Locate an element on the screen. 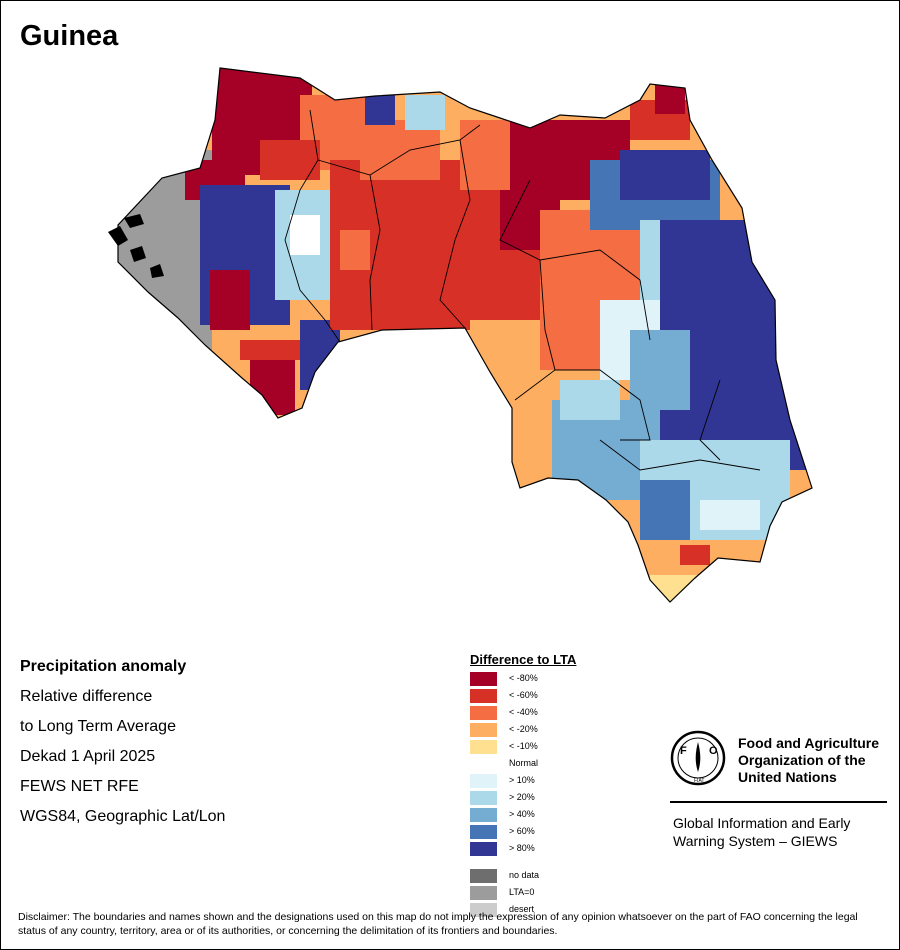 The width and height of the screenshot is (900, 950). legend-title: Difference to LTA is located at coordinates (523, 659).